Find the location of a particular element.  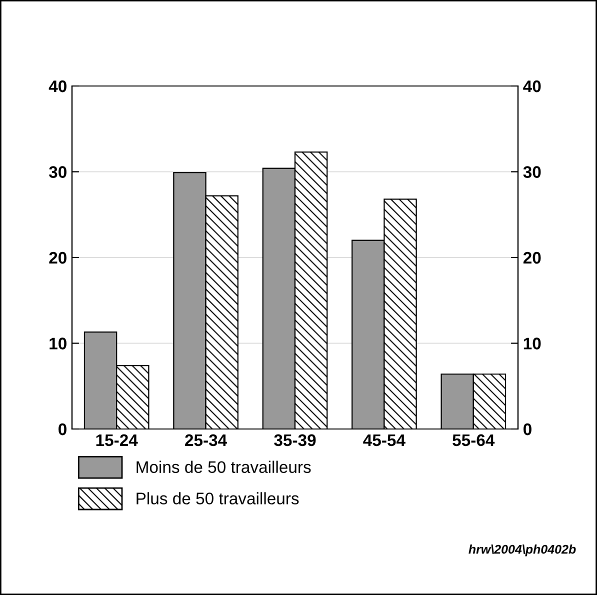

y2-tick-label: 30 is located at coordinates (532, 172).